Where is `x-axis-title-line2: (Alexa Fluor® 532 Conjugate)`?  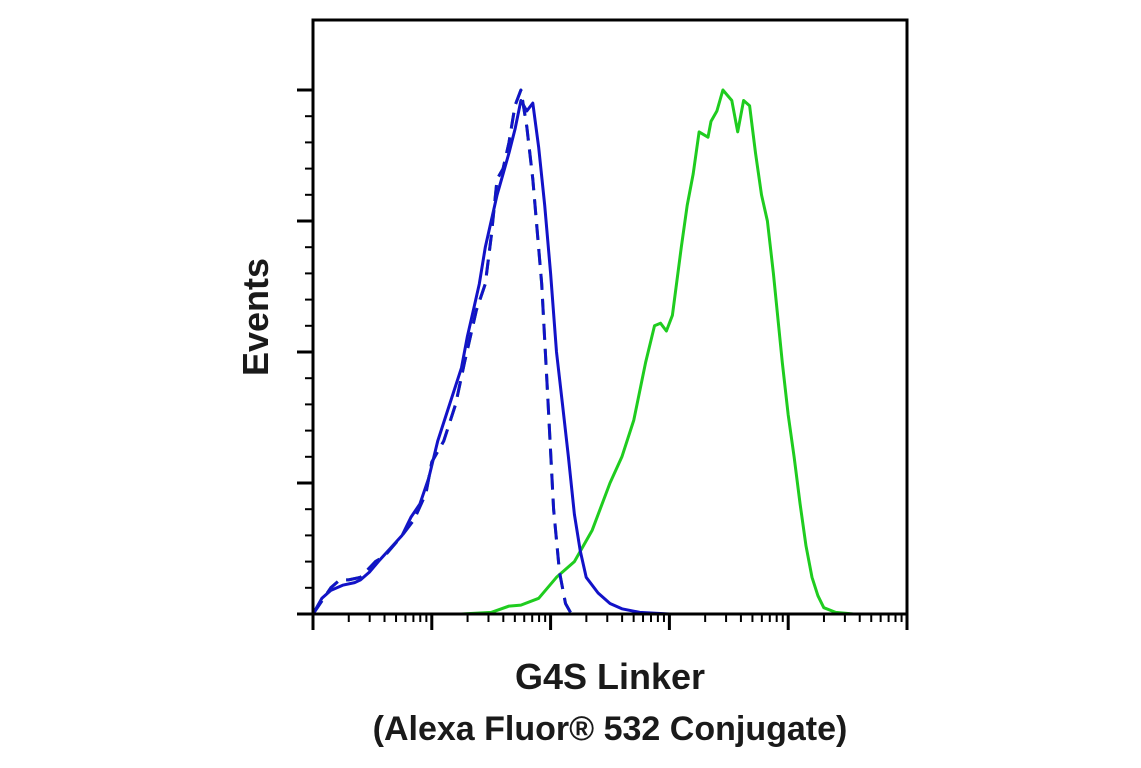 x-axis-title-line2: (Alexa Fluor® 532 Conjugate) is located at coordinates (610, 729).